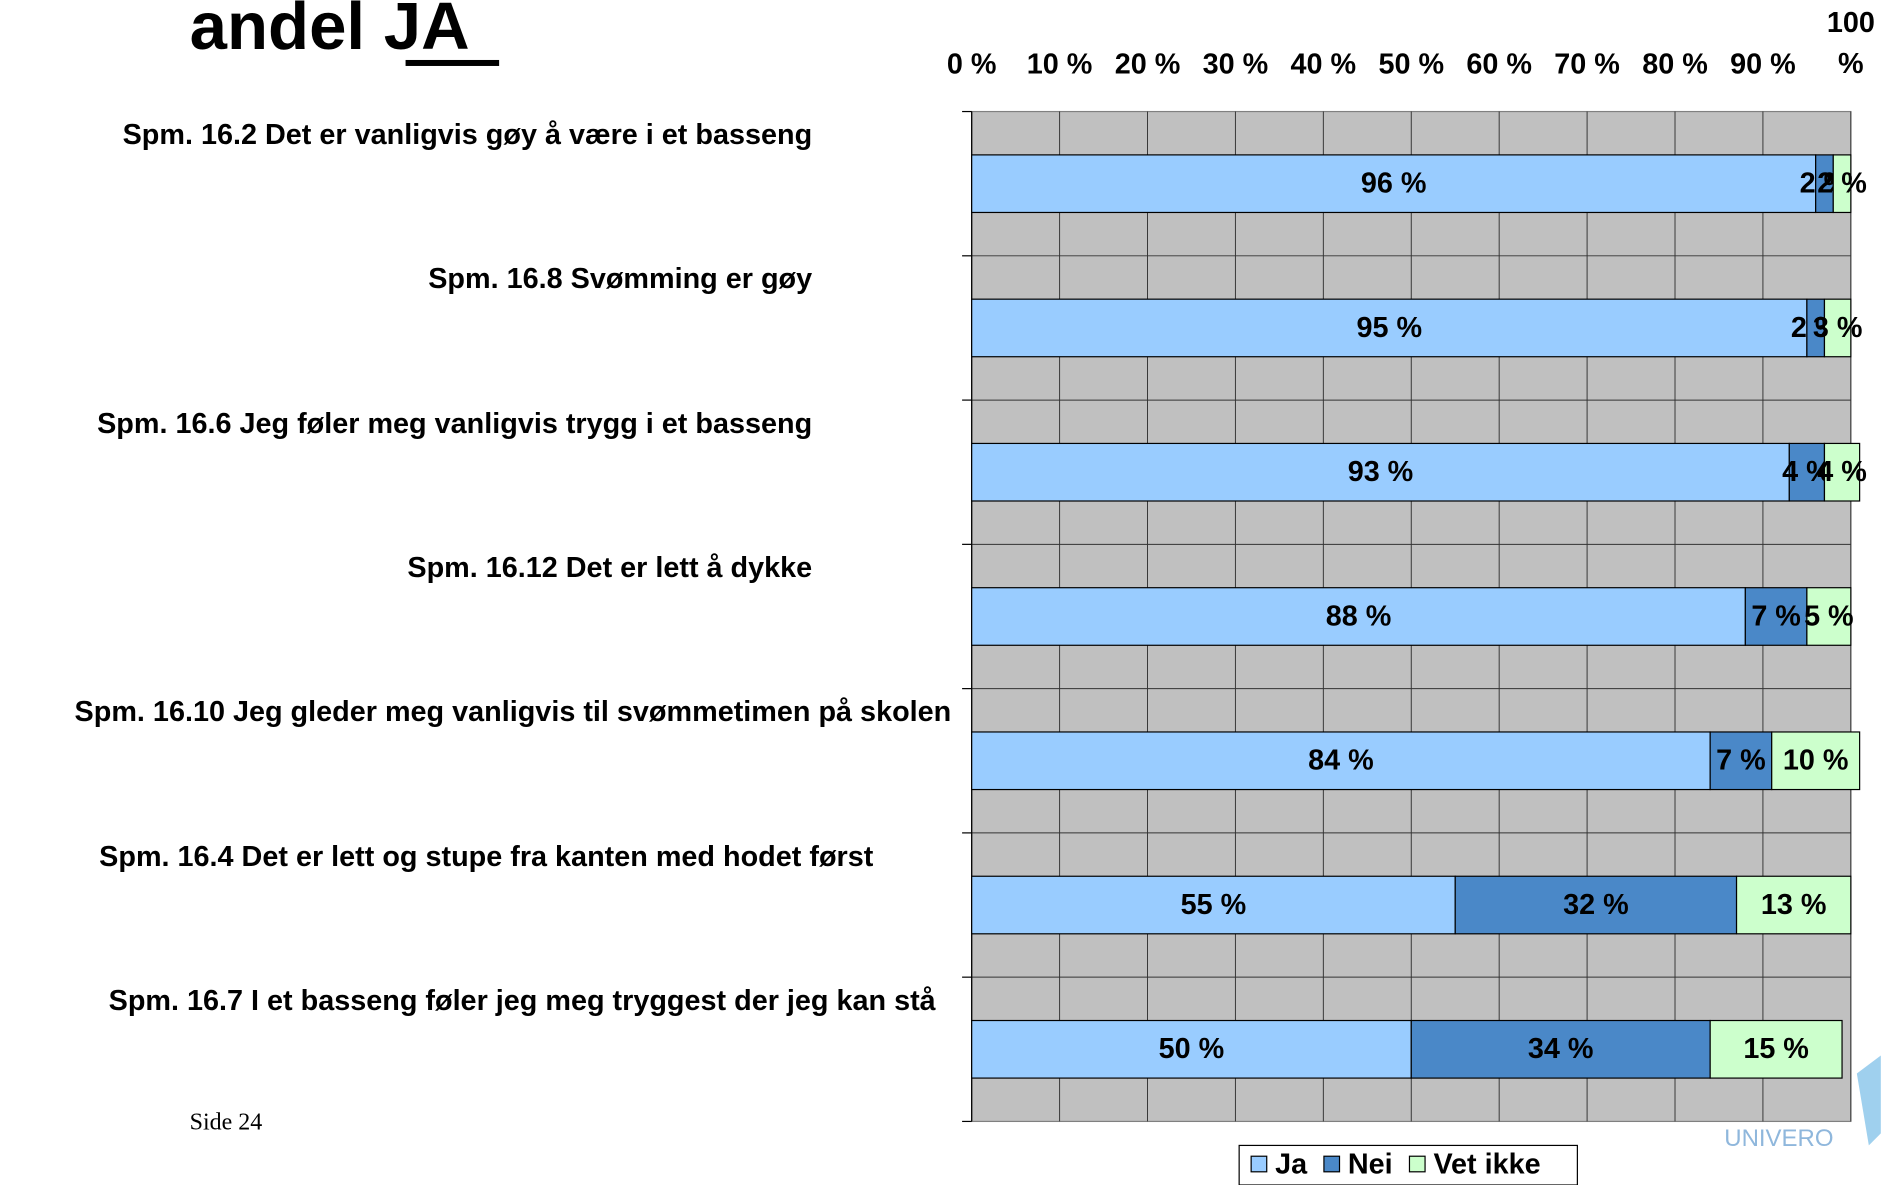  What do you see at coordinates (1675, 65) in the screenshot?
I see `x-tick-label: 80 %` at bounding box center [1675, 65].